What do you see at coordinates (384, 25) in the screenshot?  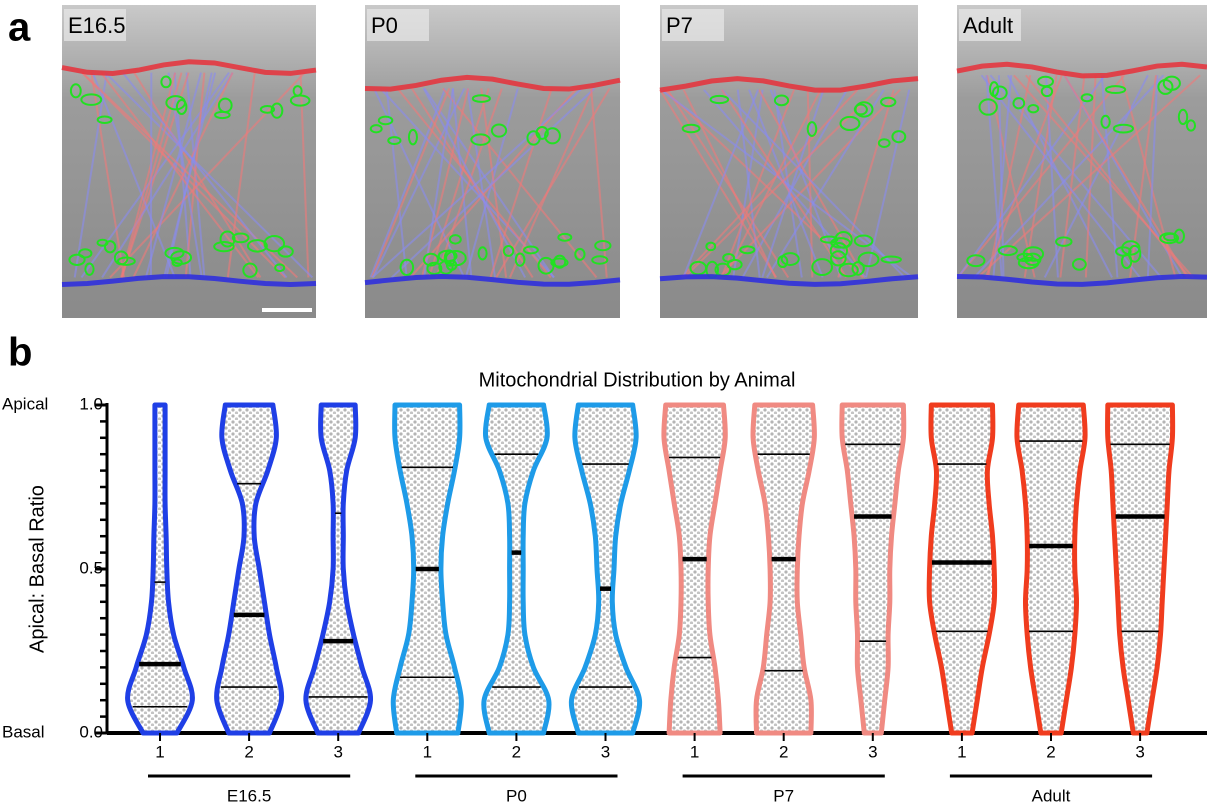 I see `micrograph-label: P0` at bounding box center [384, 25].